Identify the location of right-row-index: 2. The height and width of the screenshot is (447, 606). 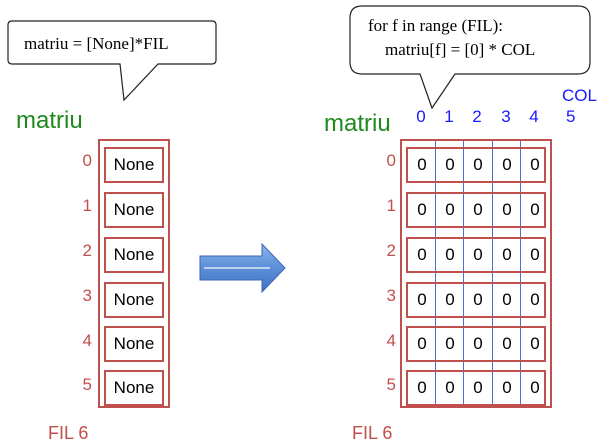
(391, 250).